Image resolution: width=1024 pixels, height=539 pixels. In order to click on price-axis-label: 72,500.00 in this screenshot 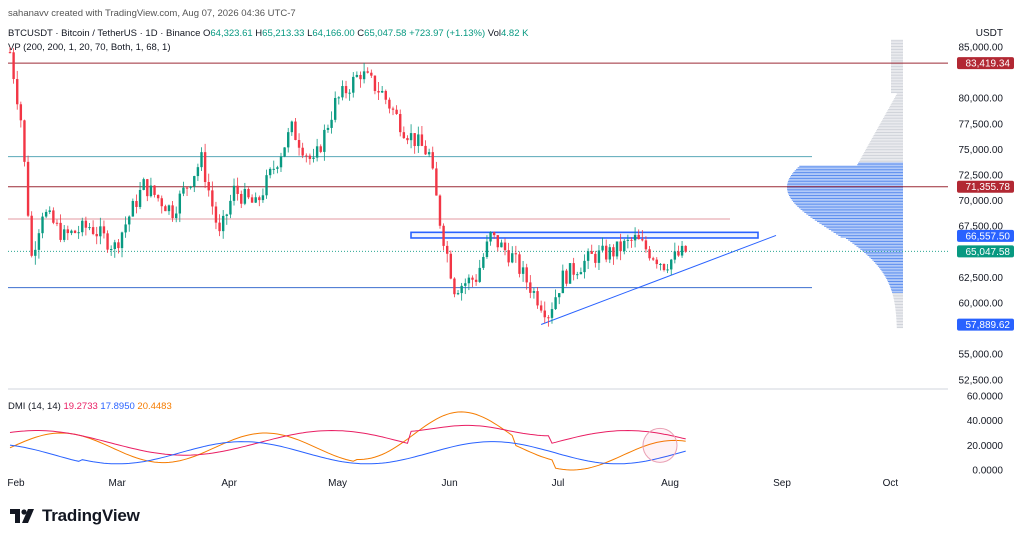, I will do `click(981, 176)`.